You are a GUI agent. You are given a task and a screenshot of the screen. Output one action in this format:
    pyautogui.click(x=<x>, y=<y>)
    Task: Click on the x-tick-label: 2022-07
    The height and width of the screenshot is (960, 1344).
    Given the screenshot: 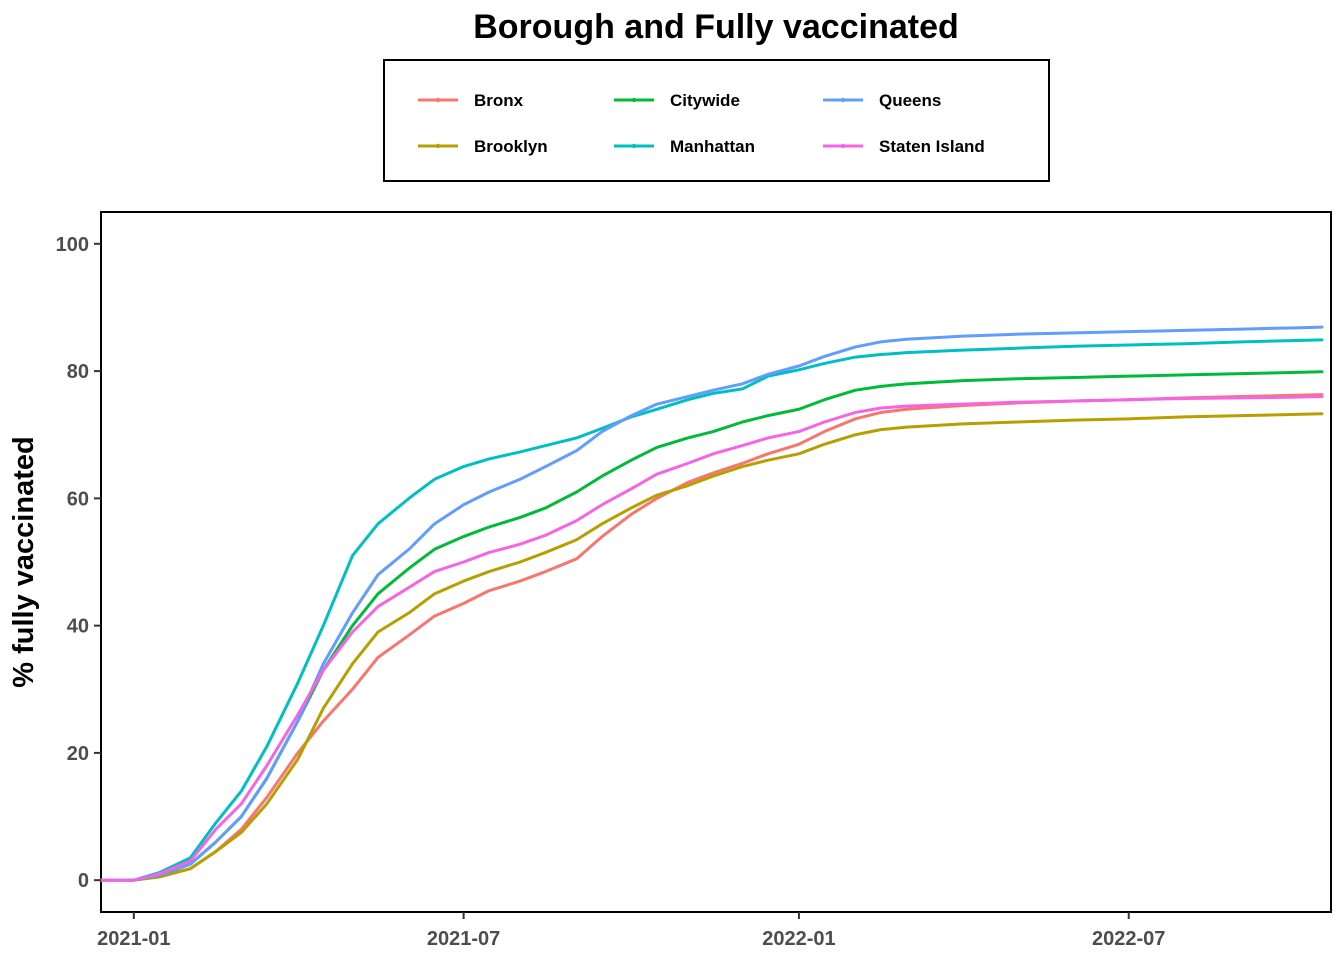 What is the action you would take?
    pyautogui.click(x=1128, y=939)
    